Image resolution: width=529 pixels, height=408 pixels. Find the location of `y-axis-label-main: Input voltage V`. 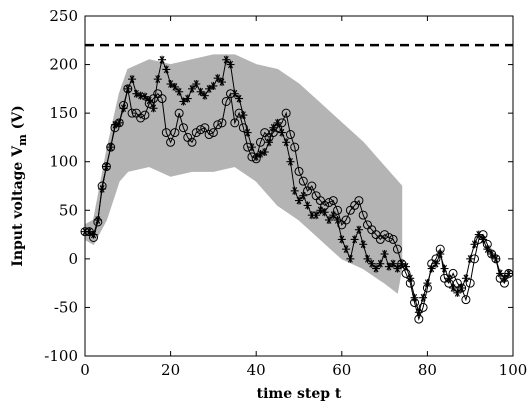

y-axis-label-main: Input voltage V is located at coordinates (18, 206).